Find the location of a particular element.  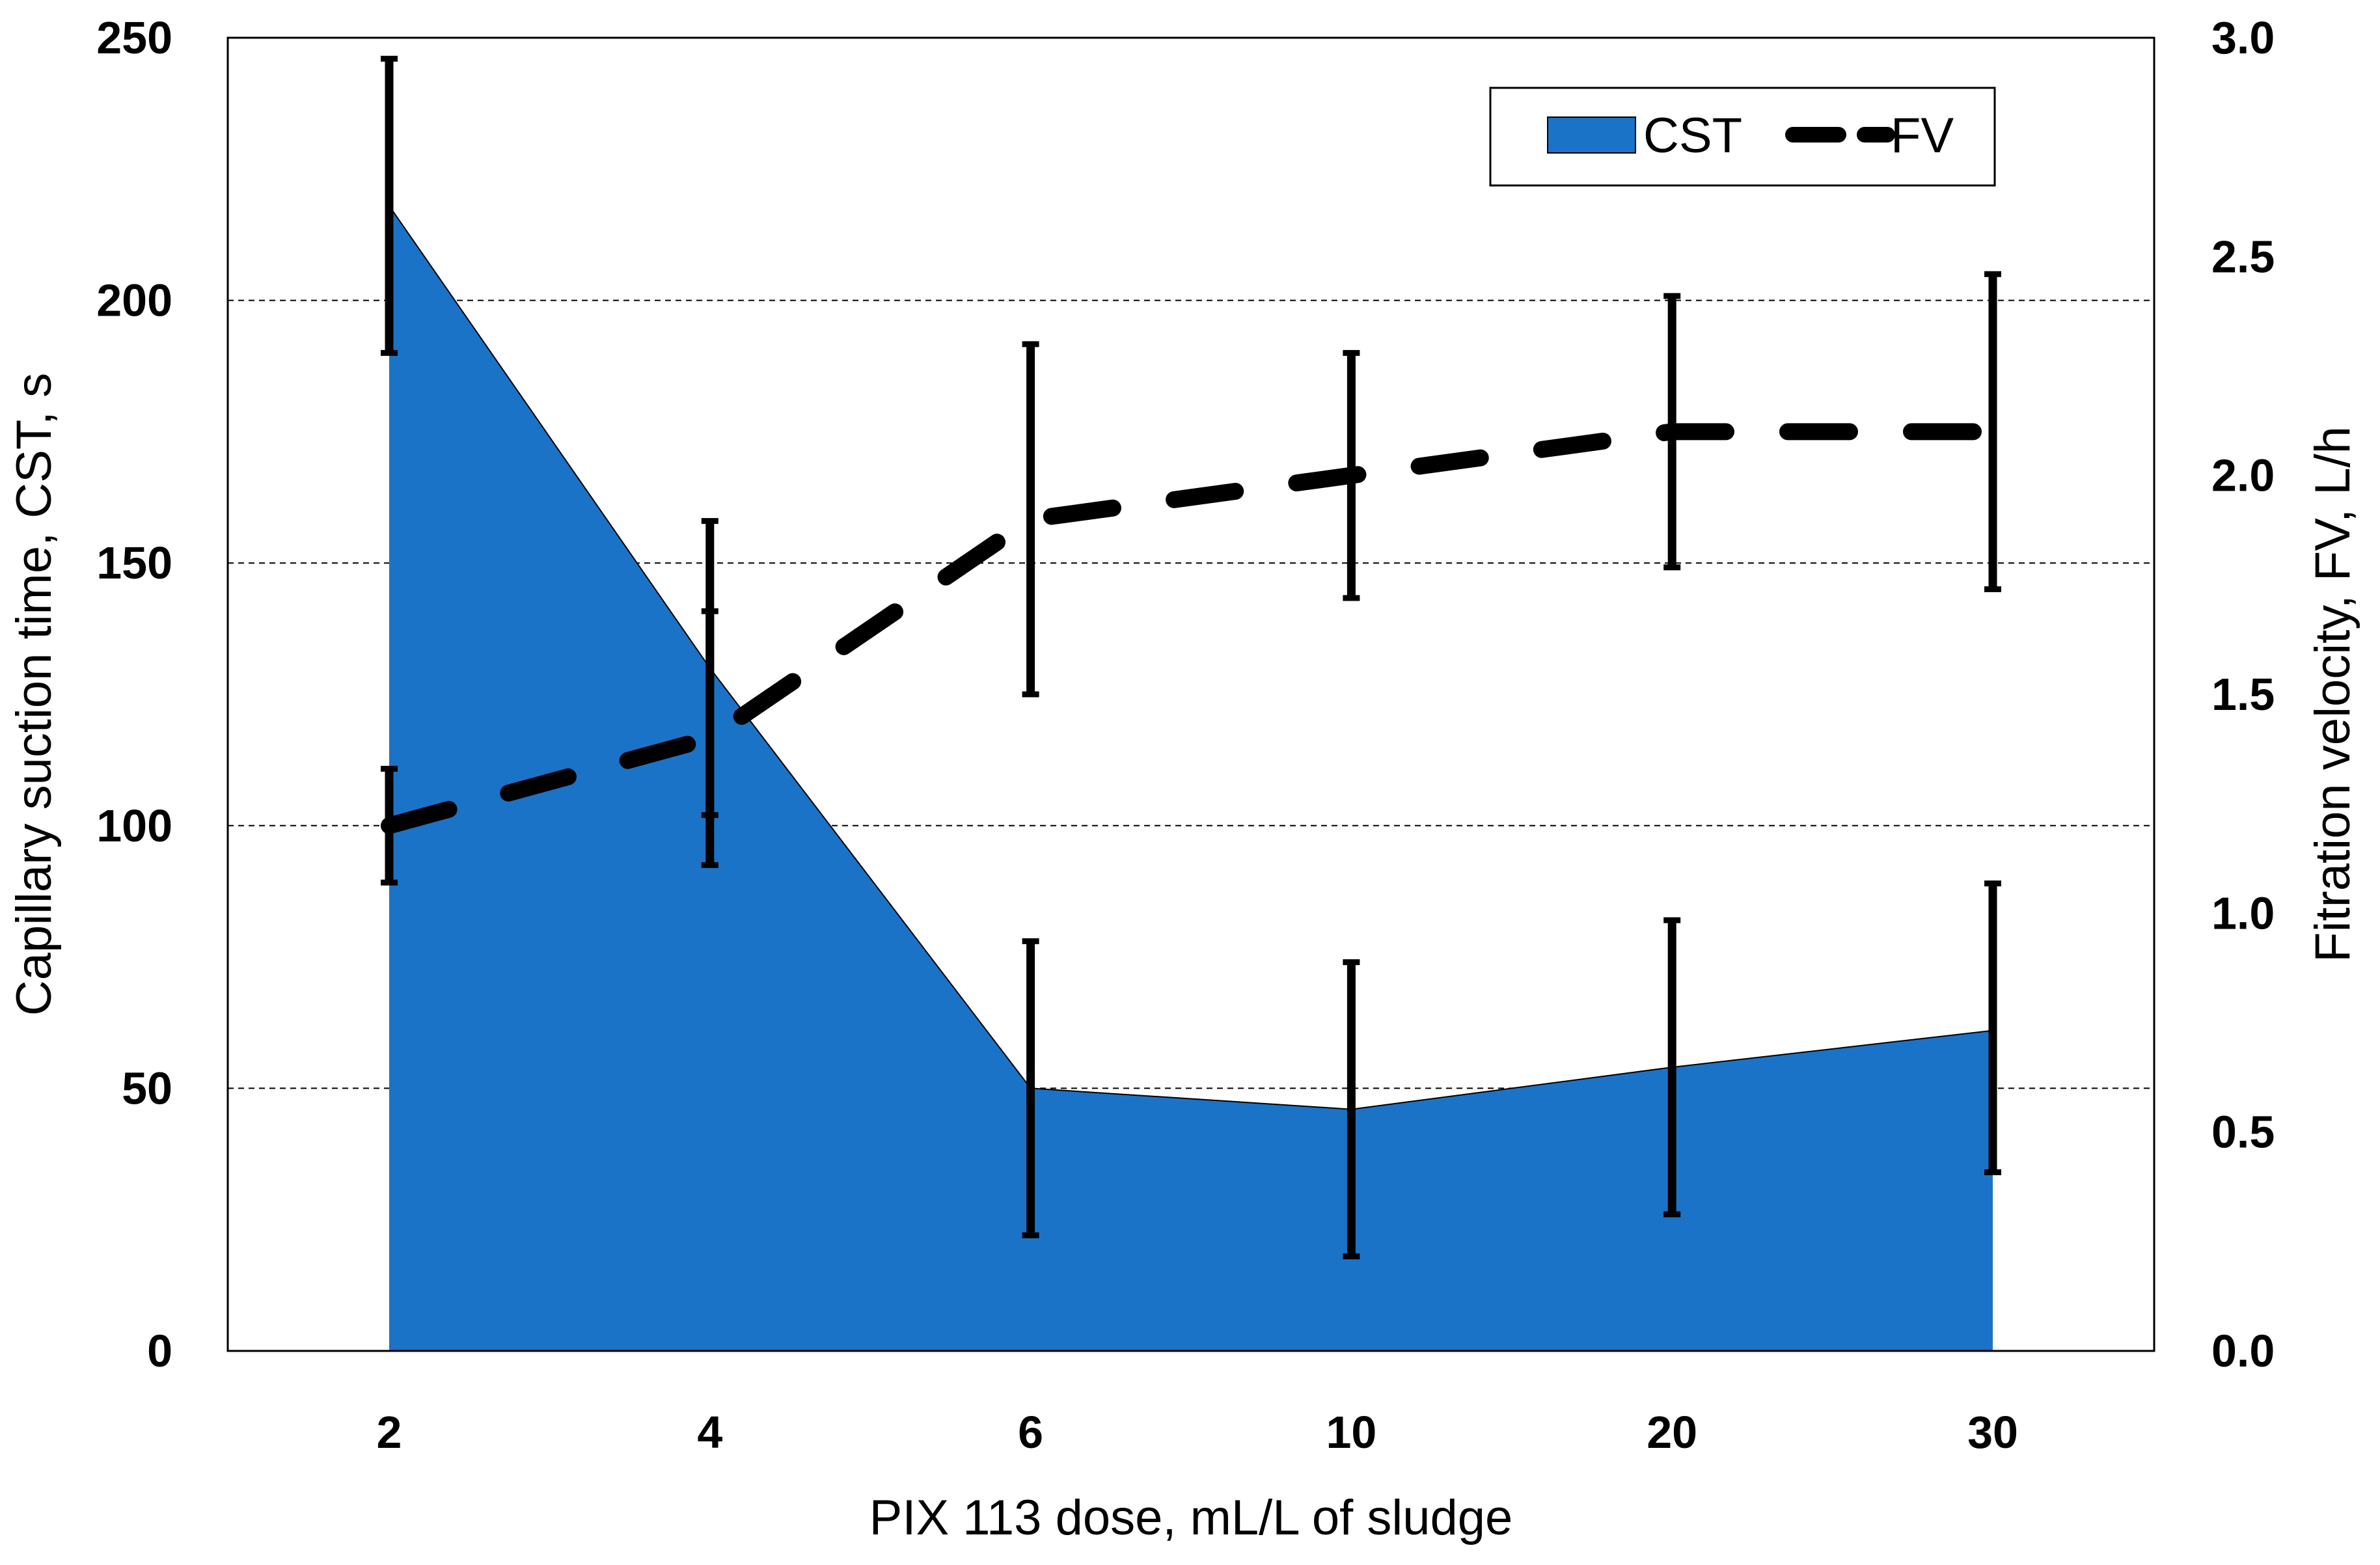

right-axis-ticks: 0.0 0.5 1.0 1.5 2.0 2.5 3.0 is located at coordinates (2243, 694).